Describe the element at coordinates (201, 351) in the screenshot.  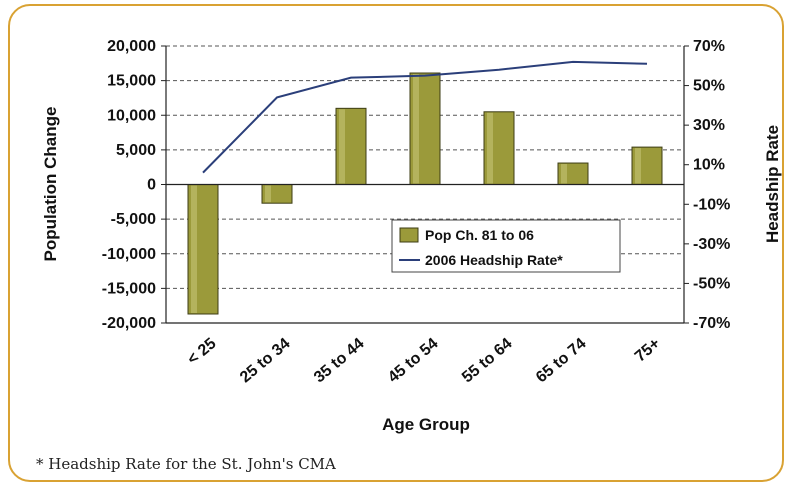
I see `x-tick-label: < 25` at that location.